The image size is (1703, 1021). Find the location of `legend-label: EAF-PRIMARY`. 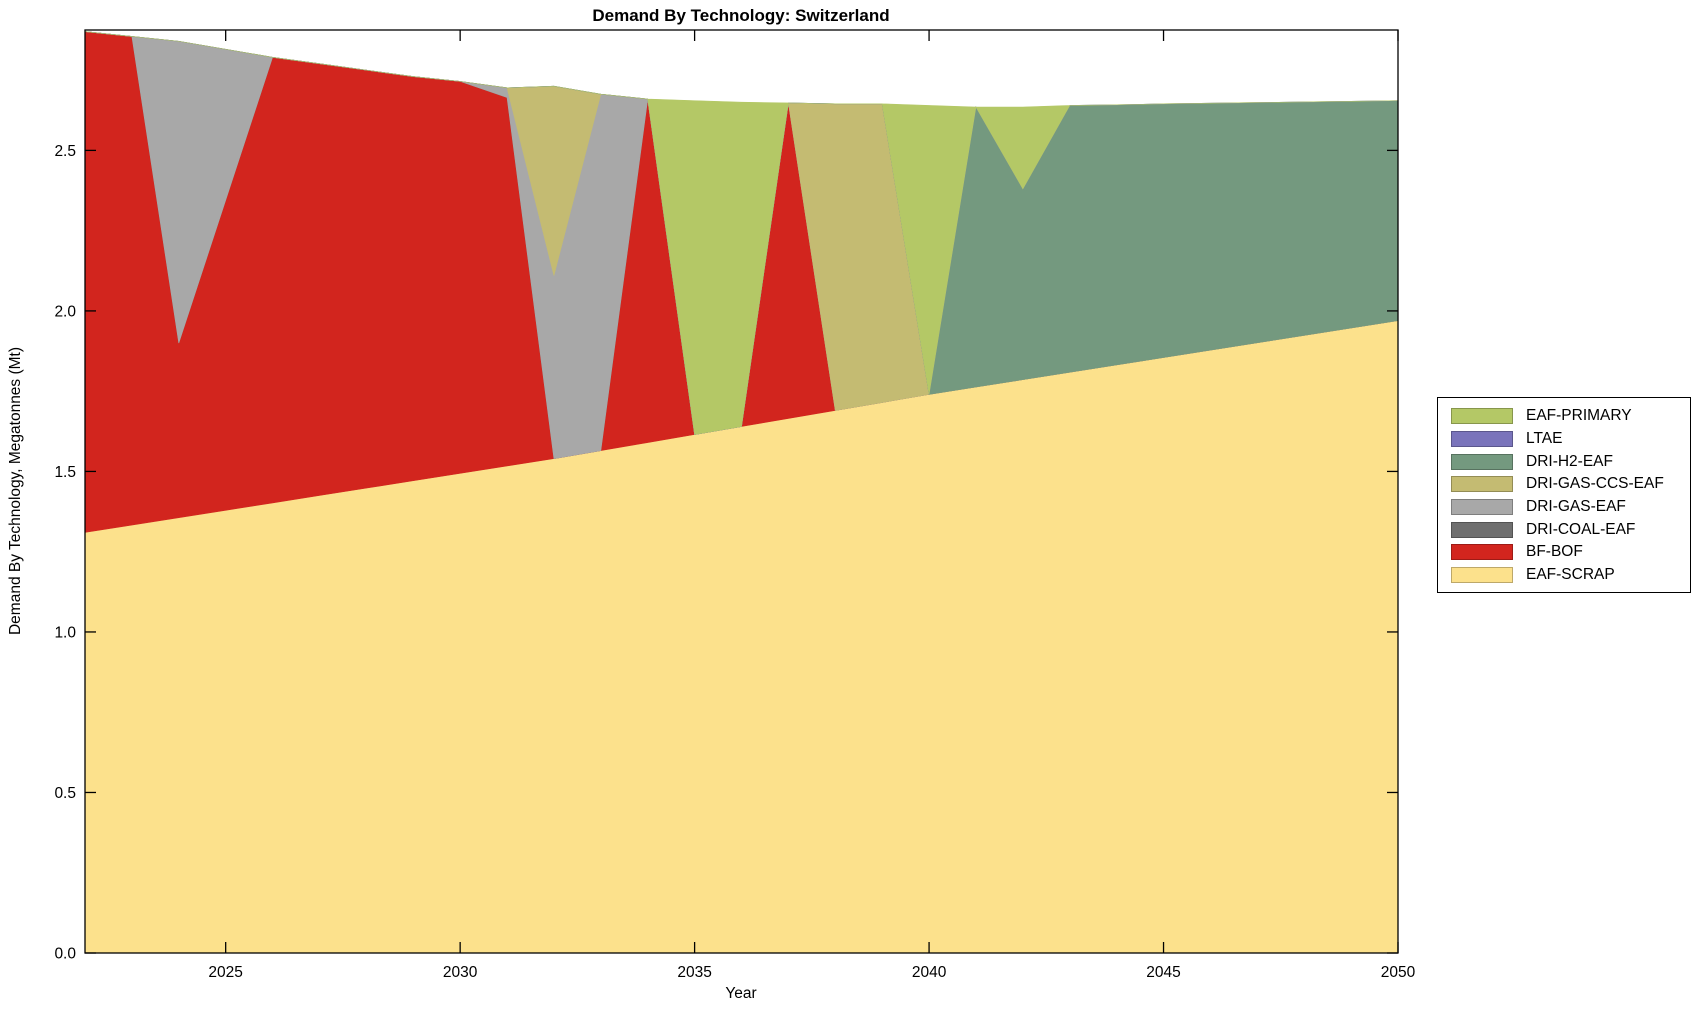

legend-label: EAF-PRIMARY is located at coordinates (1579, 416).